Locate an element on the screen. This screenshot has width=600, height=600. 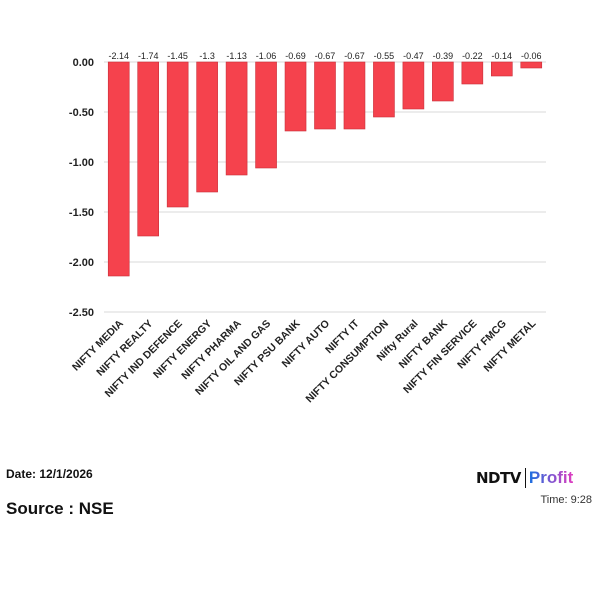
time-label: Time: 9:28 is located at coordinates (566, 500).